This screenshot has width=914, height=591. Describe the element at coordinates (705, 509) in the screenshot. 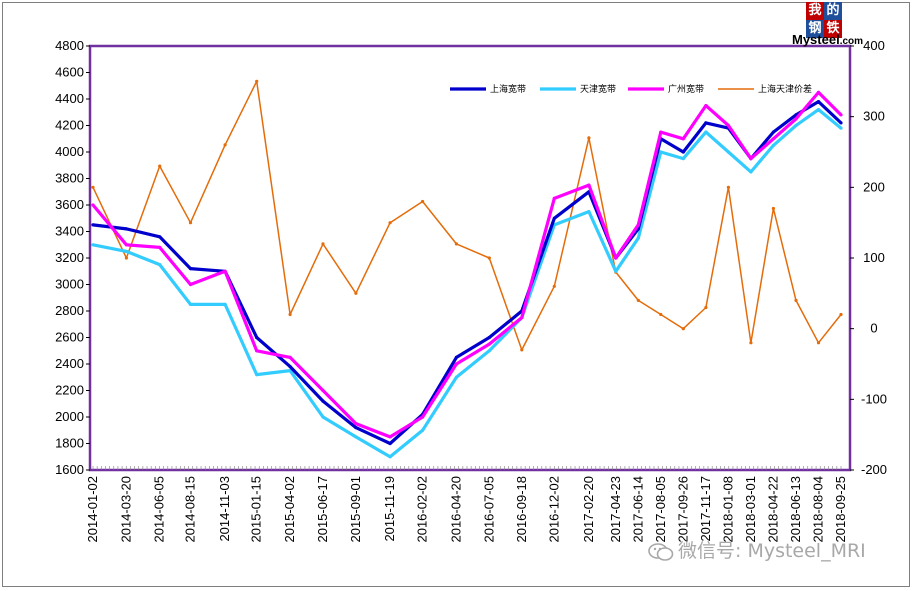

I see `x-tick-label: 2017-11-17` at that location.